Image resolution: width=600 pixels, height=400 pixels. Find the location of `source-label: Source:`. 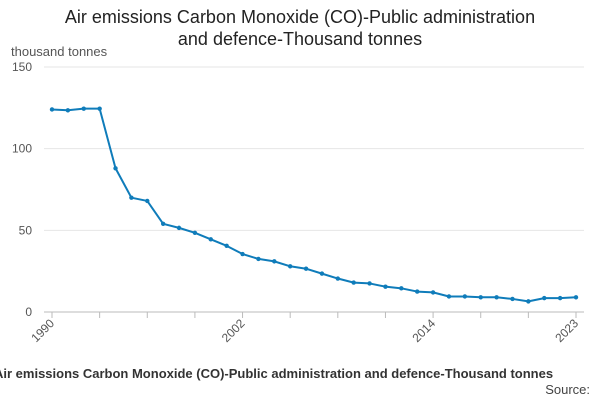

source-label: Source: is located at coordinates (567, 389).